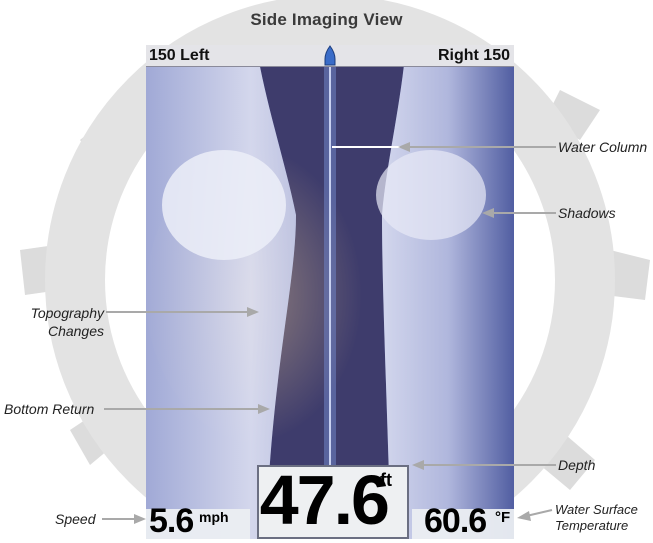 This screenshot has width=653, height=543. I want to click on water-column-arrow, so click(404, 147).